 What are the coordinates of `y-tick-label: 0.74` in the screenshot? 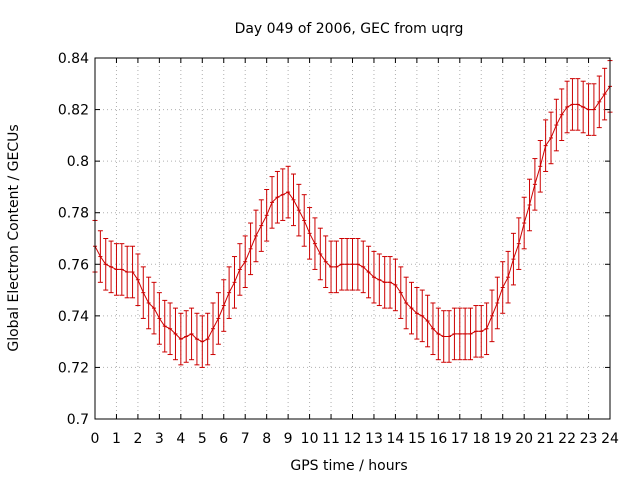 It's located at (73, 317).